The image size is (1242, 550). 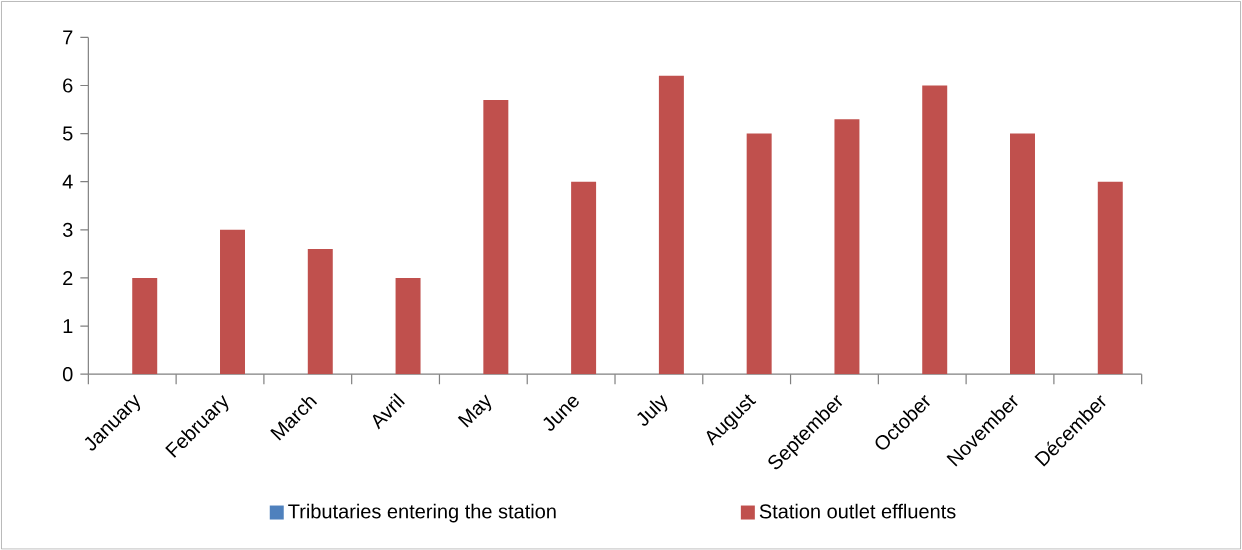 I want to click on y-tick-label: 0, so click(x=67, y=373).